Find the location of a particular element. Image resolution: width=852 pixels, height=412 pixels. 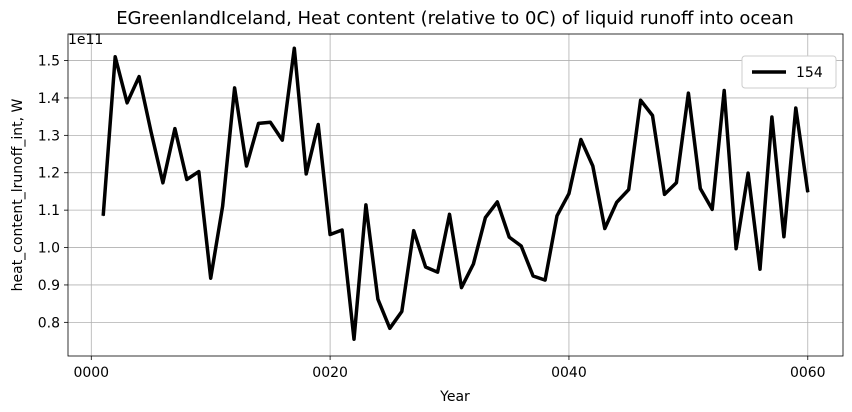

legend-box is located at coordinates (789, 72).